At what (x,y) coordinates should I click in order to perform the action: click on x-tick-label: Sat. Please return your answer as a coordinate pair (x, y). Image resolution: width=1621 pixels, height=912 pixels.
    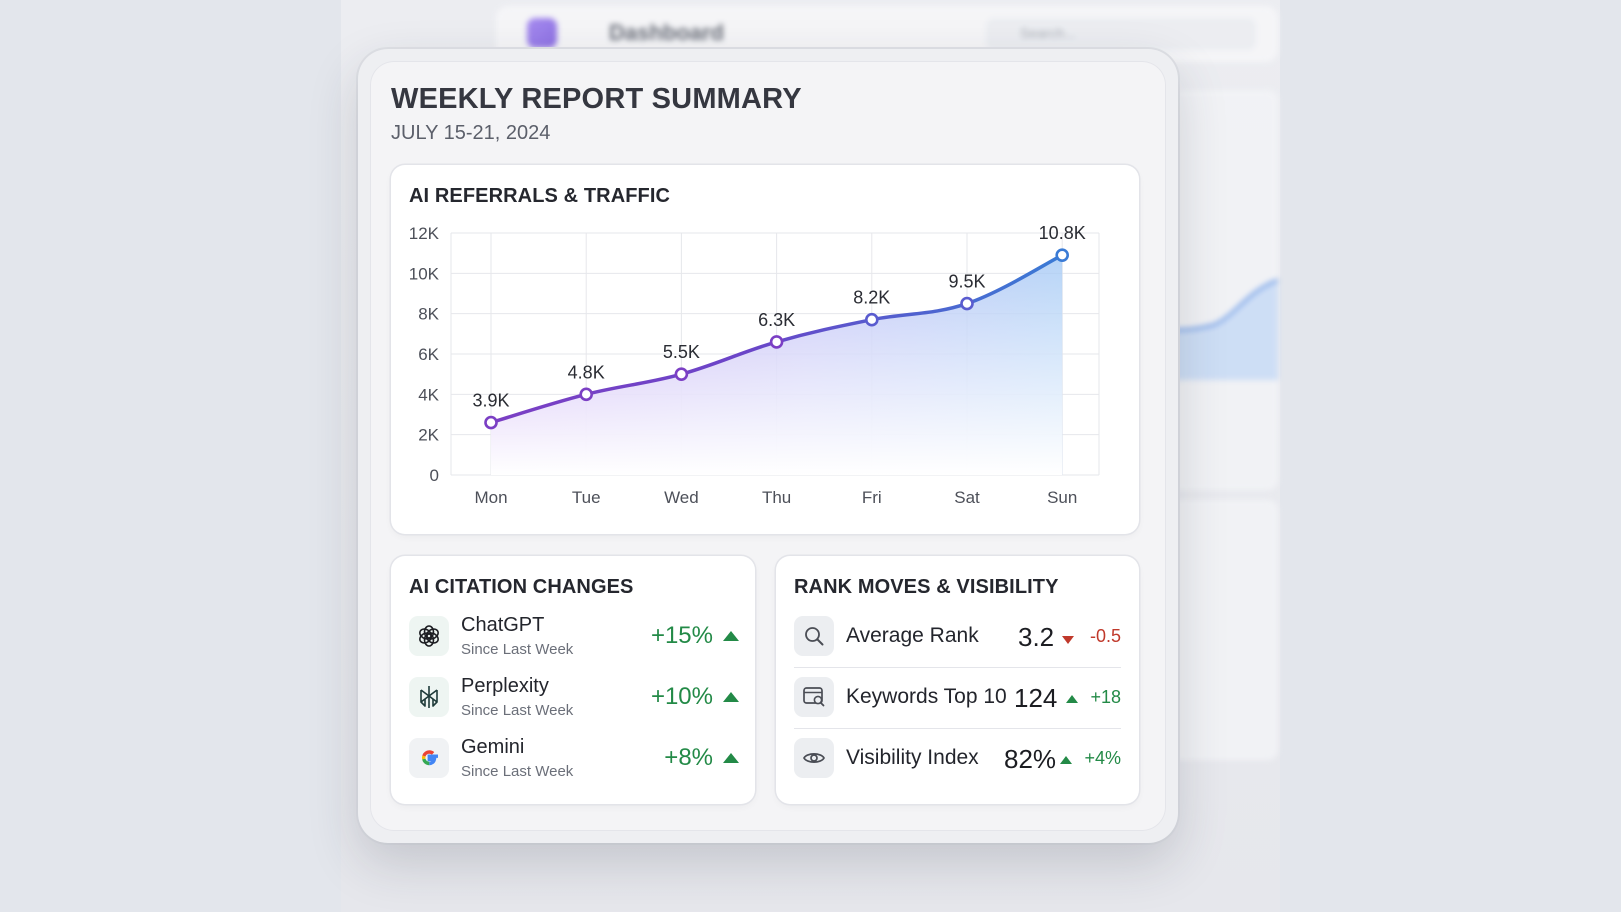
    Looking at the image, I should click on (967, 497).